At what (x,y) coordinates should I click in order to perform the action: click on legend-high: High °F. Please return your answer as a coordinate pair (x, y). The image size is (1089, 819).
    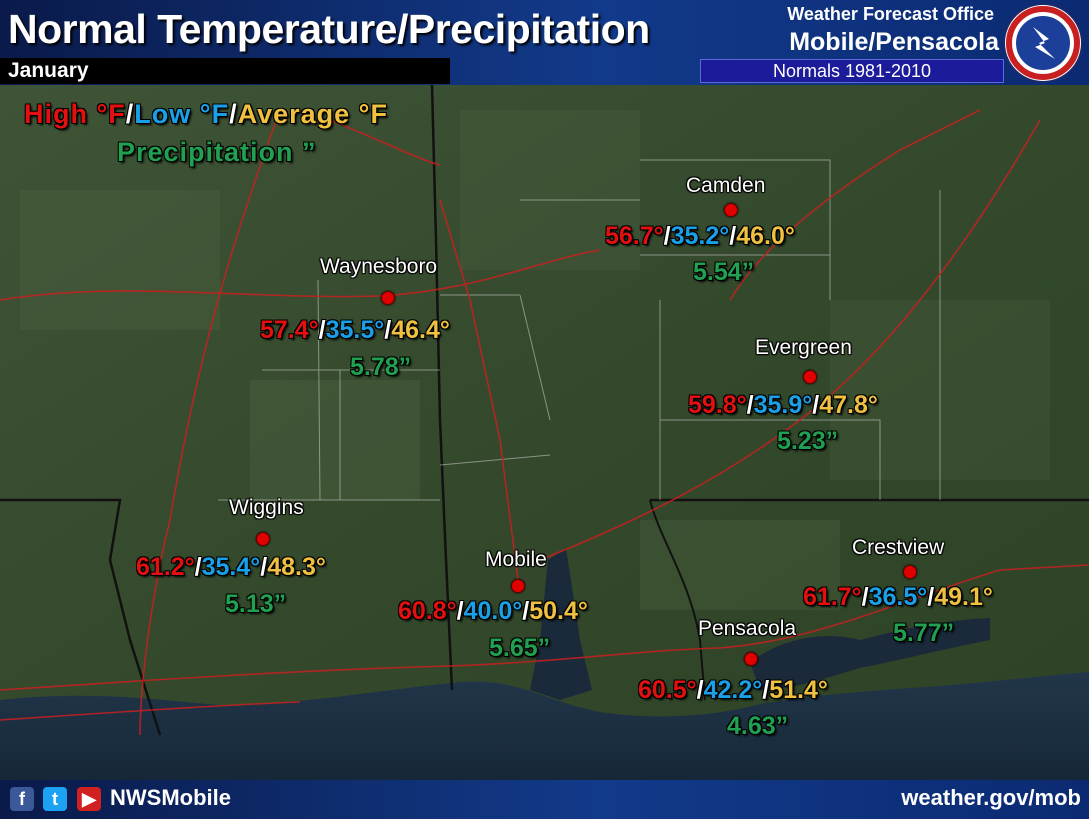
    Looking at the image, I should click on (75, 114).